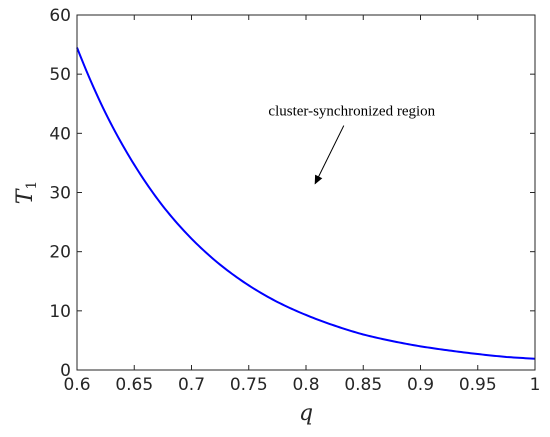  Describe the element at coordinates (134, 385) in the screenshot. I see `x-tick-label: 0.65` at that location.